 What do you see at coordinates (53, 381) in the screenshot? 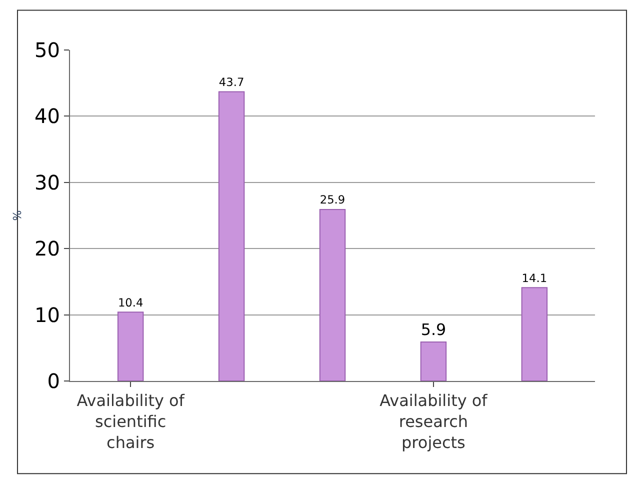
I see `y-tick-label: 0` at bounding box center [53, 381].